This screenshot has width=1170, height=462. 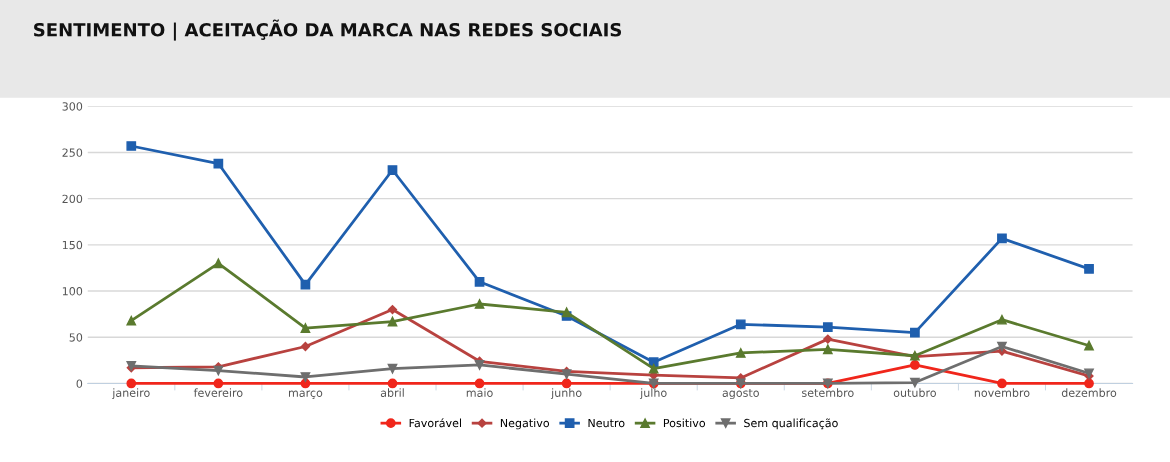 What do you see at coordinates (653, 394) in the screenshot?
I see `x-tick-label: julho` at bounding box center [653, 394].